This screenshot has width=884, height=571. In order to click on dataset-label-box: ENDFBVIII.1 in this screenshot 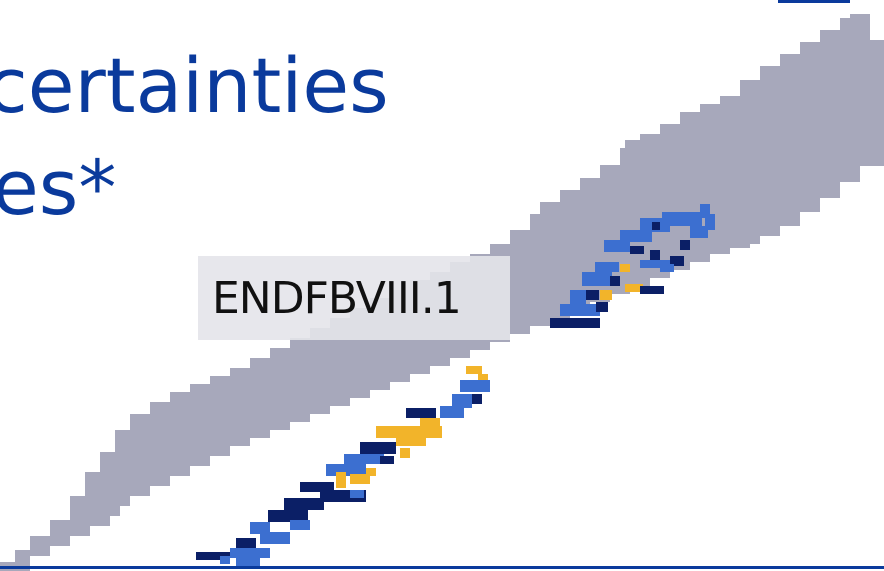, I will do `click(354, 298)`.